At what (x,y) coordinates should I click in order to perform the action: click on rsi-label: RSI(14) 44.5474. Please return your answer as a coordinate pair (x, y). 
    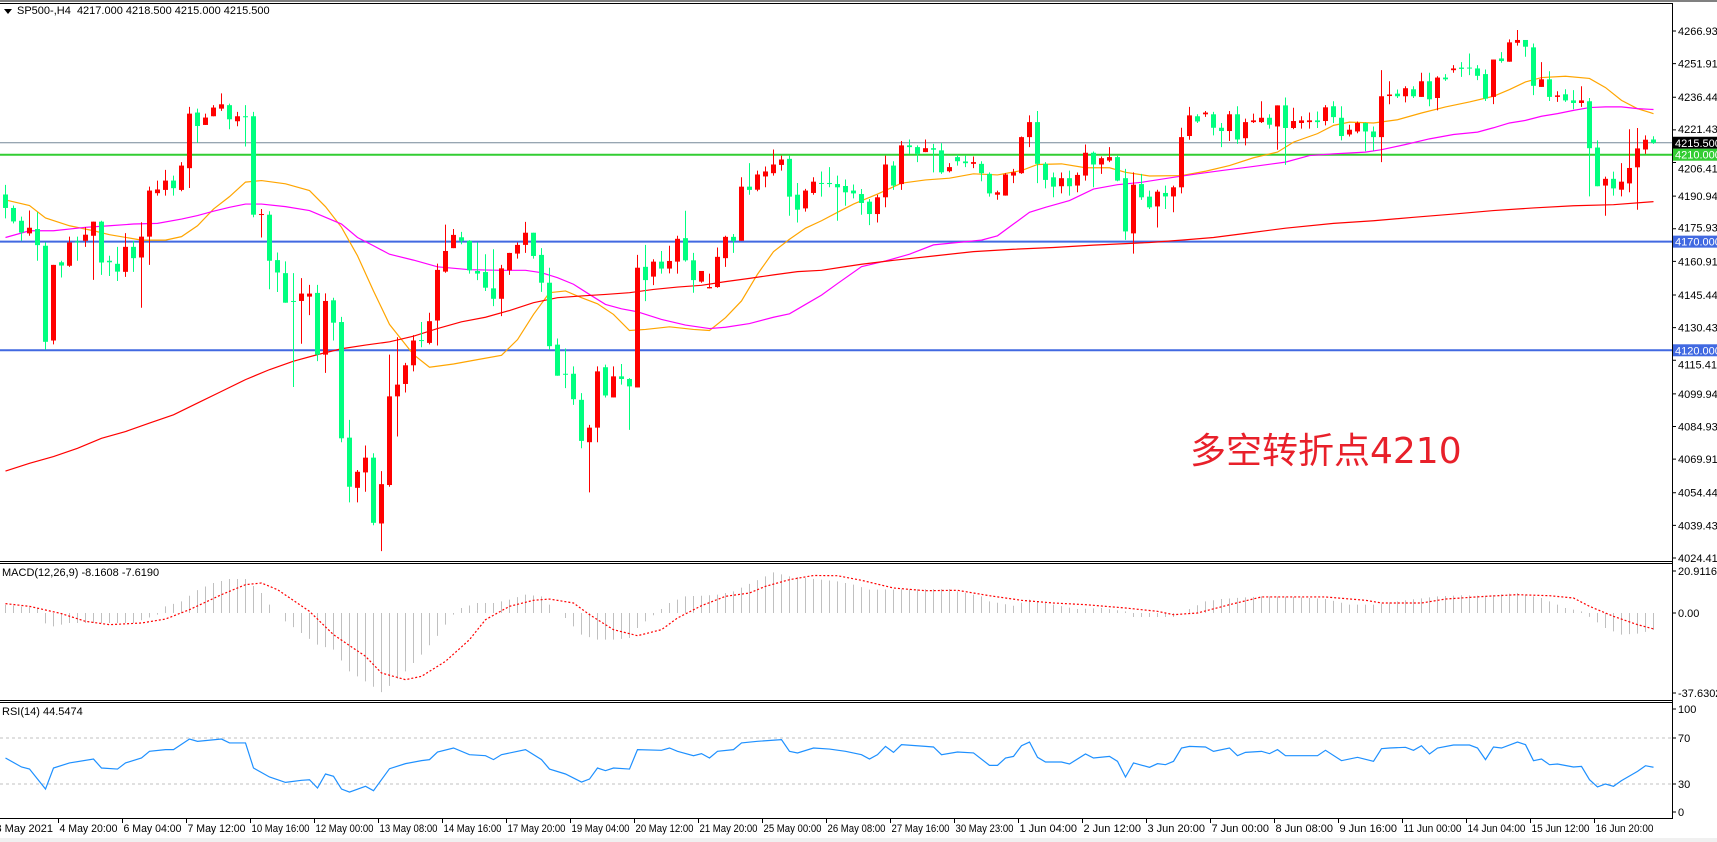
    Looking at the image, I should click on (42, 712).